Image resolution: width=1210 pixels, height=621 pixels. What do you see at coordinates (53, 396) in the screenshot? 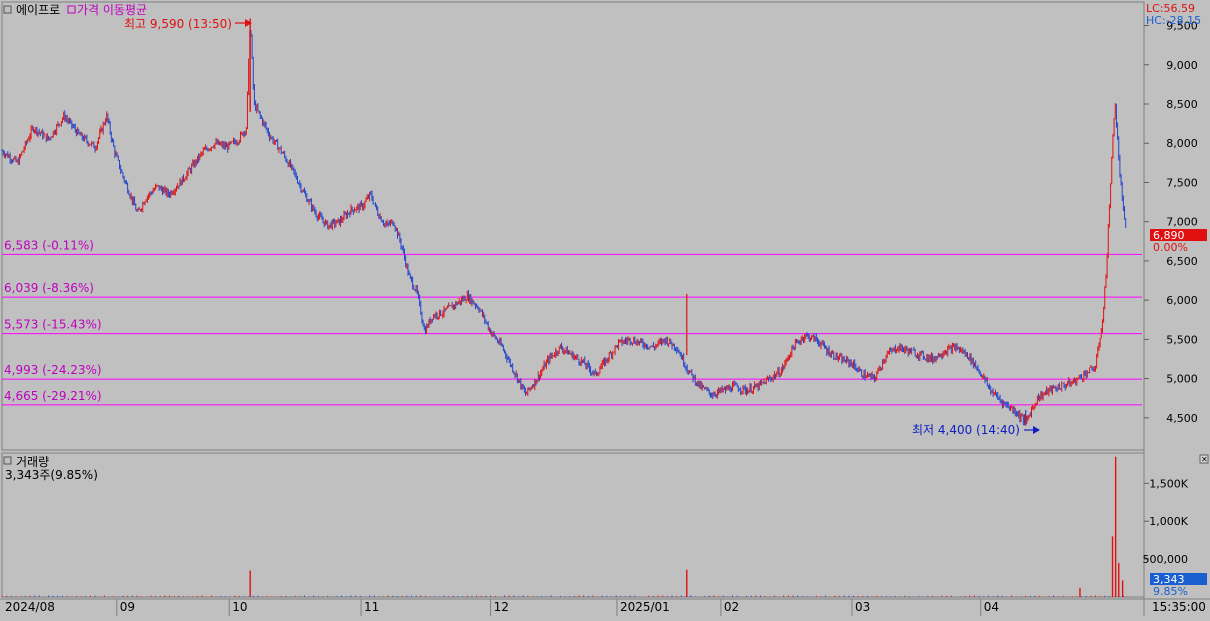
I see `level-label: 4,665 (-29.21%)` at bounding box center [53, 396].